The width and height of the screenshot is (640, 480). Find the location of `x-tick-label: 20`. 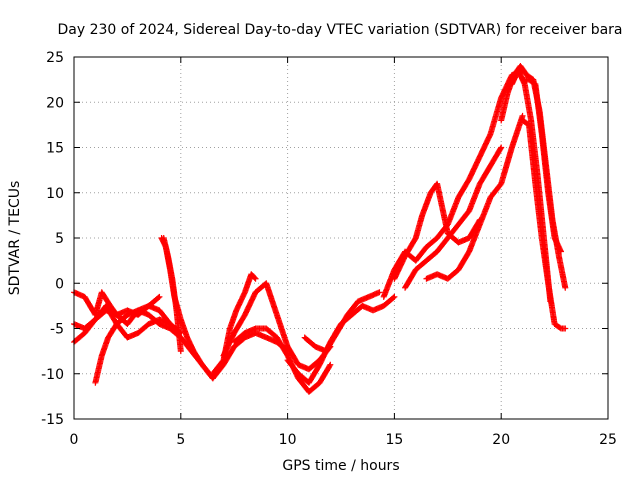

x-tick-label: 20 is located at coordinates (501, 440).